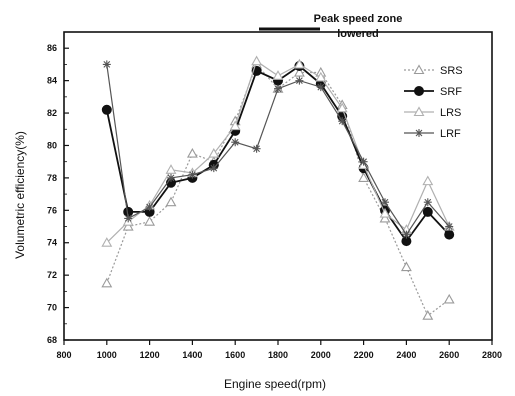  Describe the element at coordinates (278, 355) in the screenshot. I see `x-tick-label: 1800` at that location.